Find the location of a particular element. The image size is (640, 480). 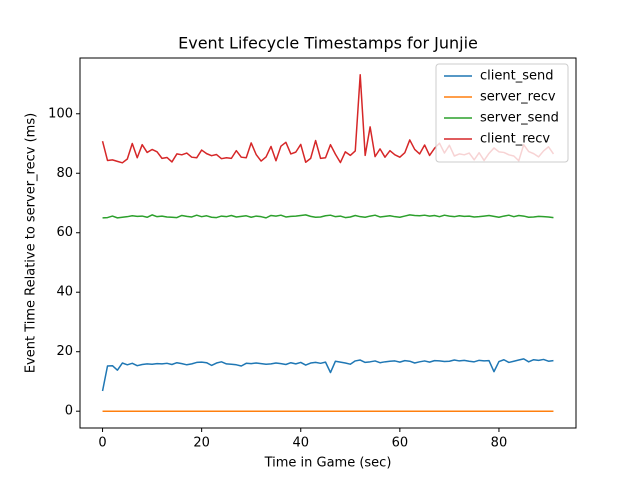

y-tick-label: 80 is located at coordinates (64, 173).